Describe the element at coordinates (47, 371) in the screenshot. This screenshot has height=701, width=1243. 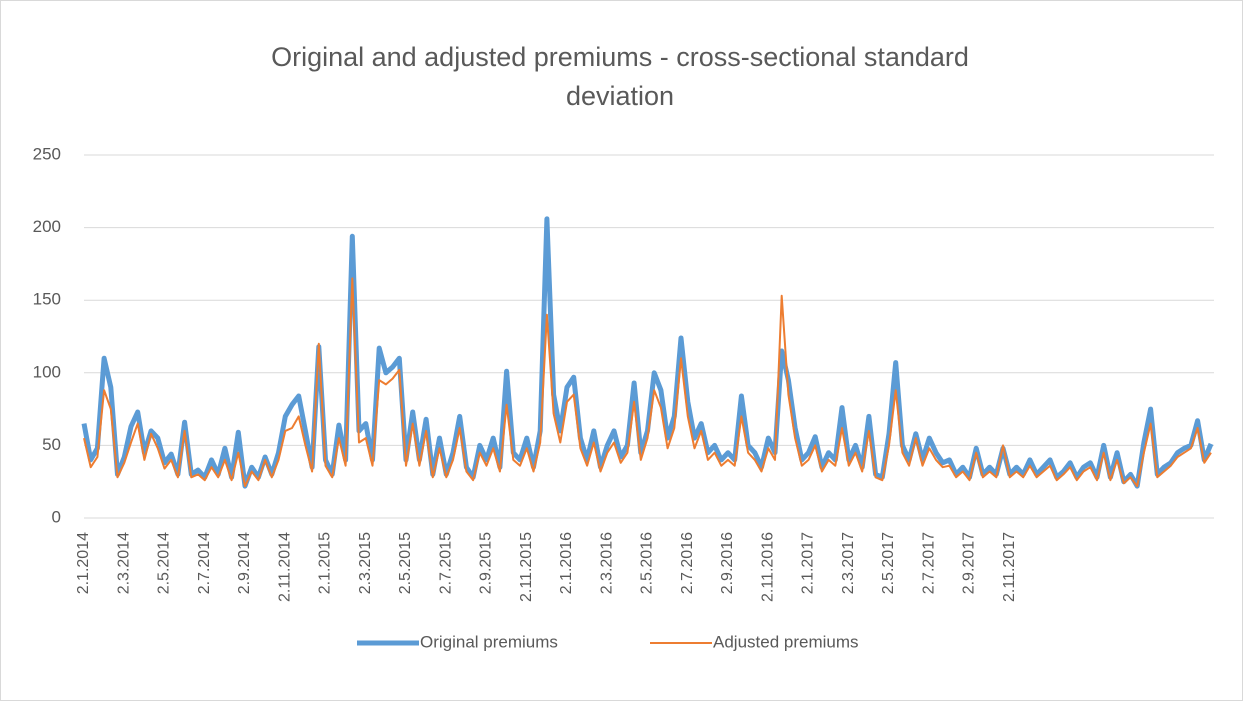
I see `y-tick-label: 100` at that location.